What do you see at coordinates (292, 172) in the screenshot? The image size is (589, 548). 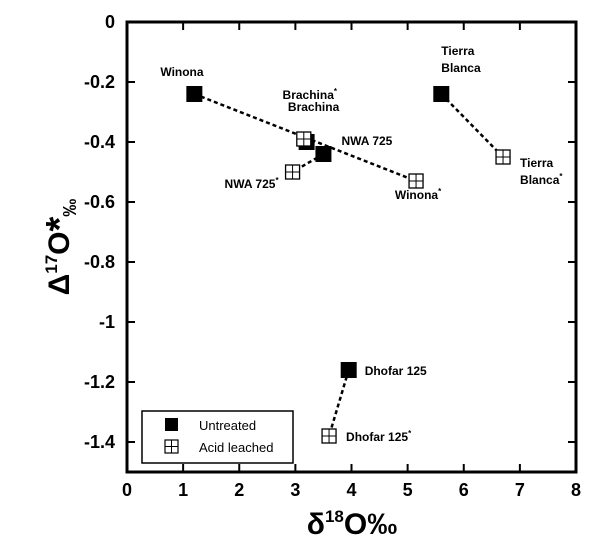 I see `point-nwa-725-acid` at bounding box center [292, 172].